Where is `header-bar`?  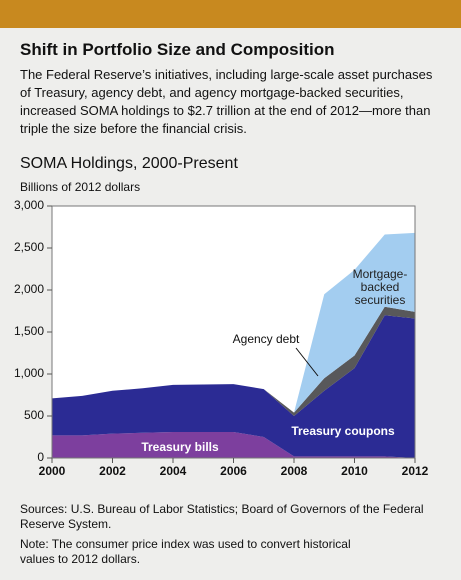
header-bar is located at coordinates (230, 14).